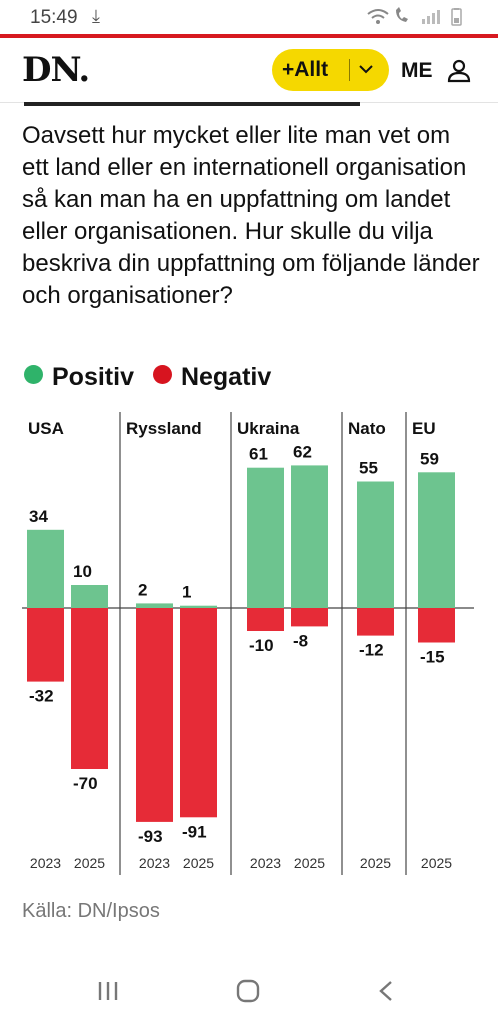  I want to click on dn-logo: DN., so click(55, 70).